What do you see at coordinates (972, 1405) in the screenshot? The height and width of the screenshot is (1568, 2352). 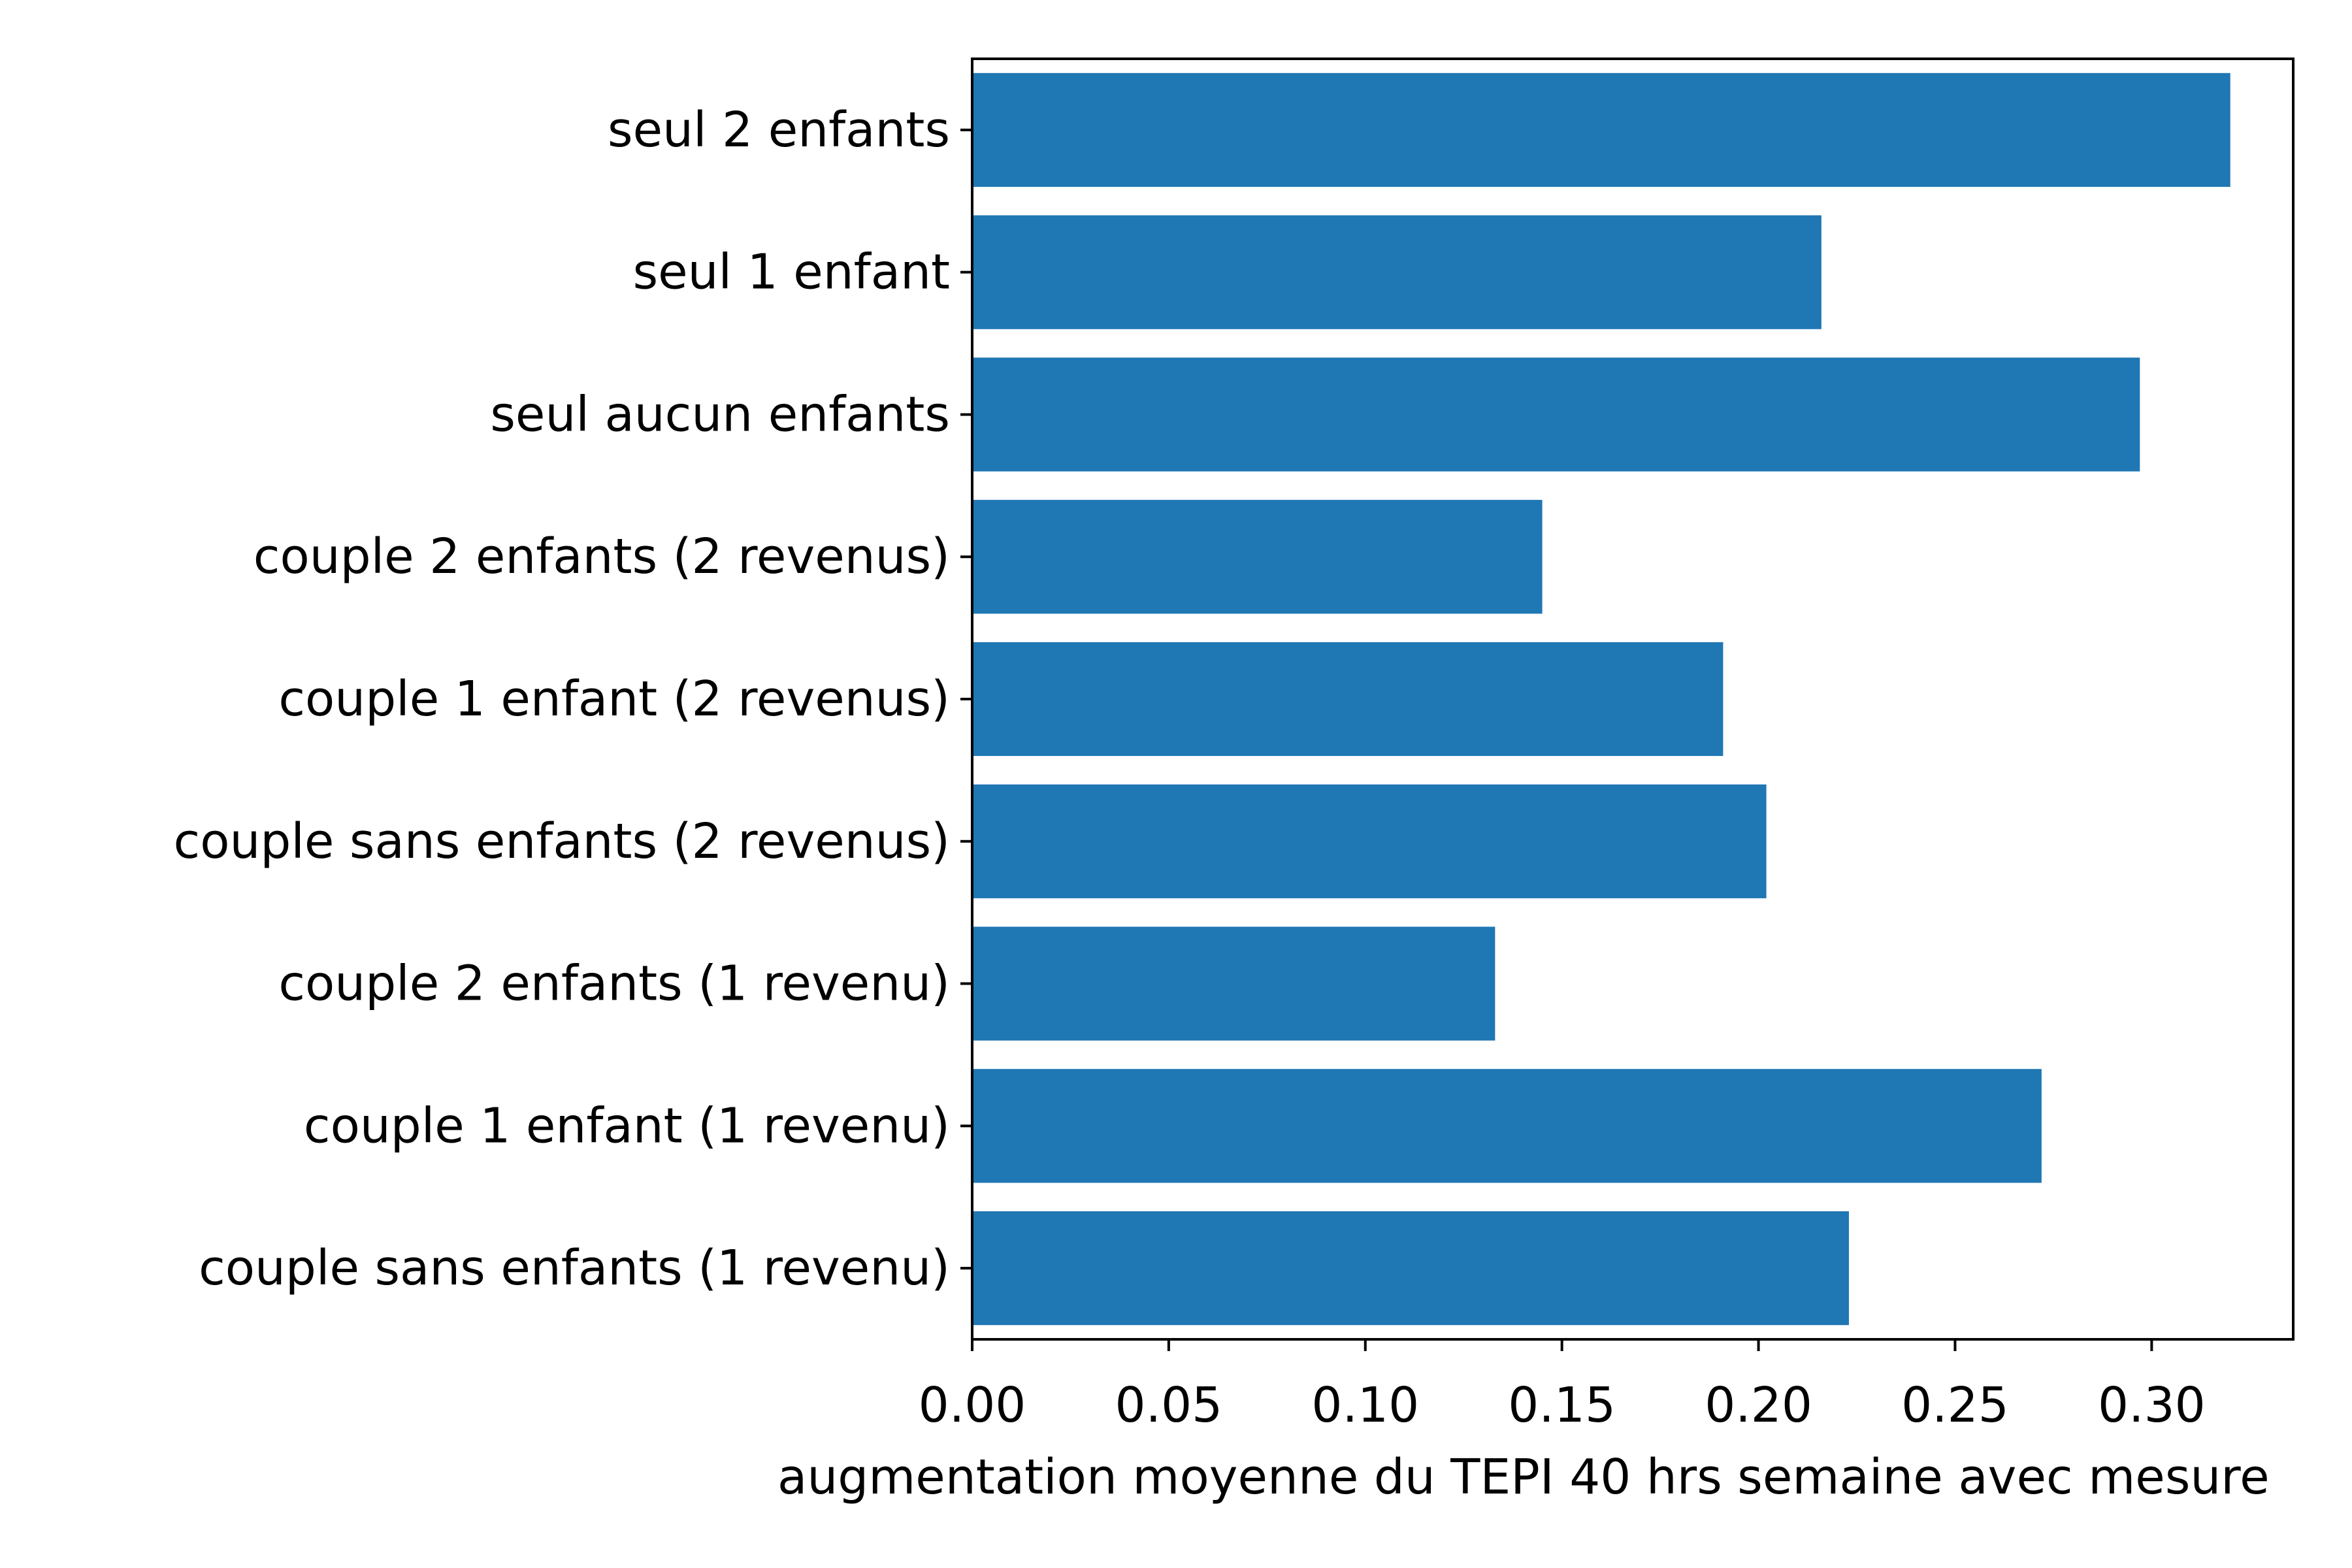 I see `x-tick-label: 0.00` at bounding box center [972, 1405].